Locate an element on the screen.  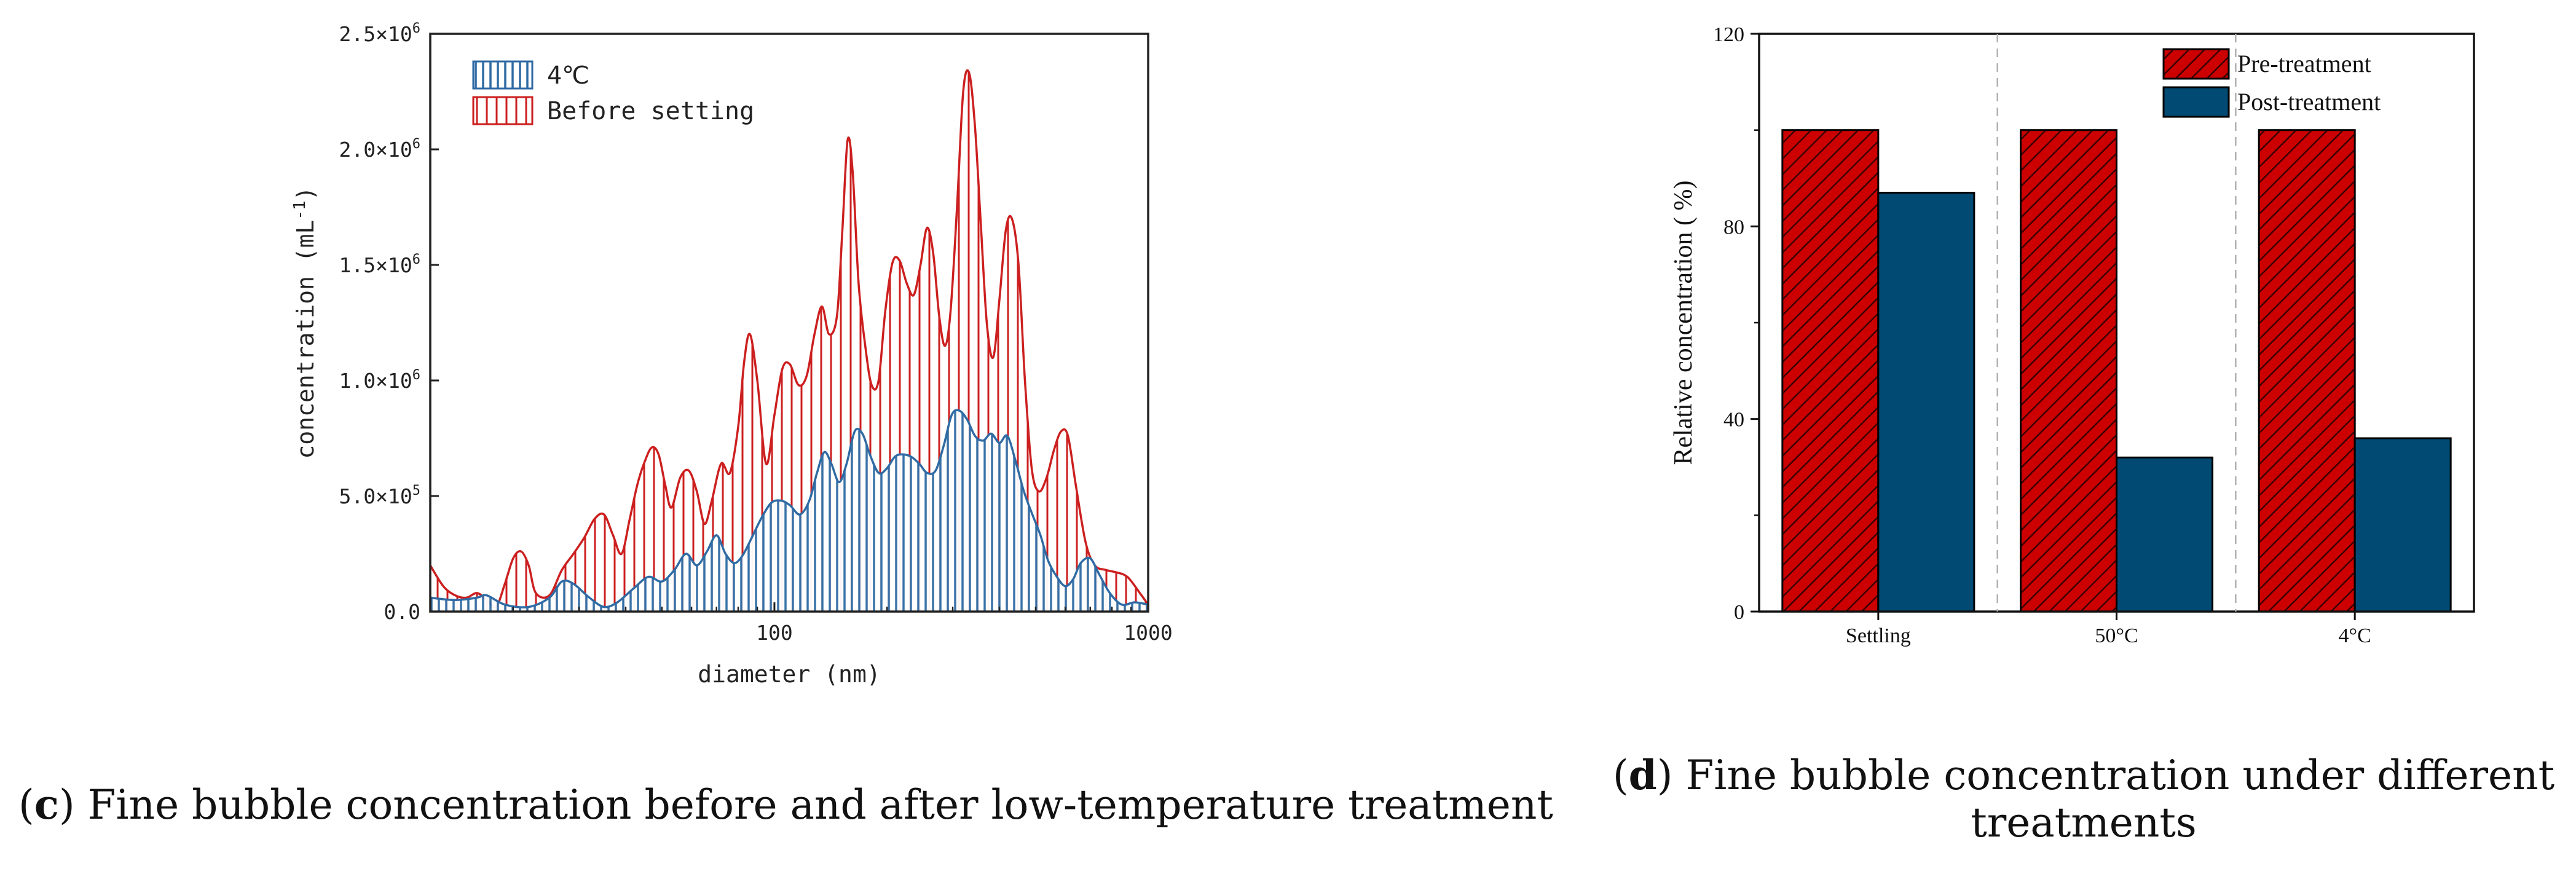
chart-c-y-tick-label: 2.0×106 is located at coordinates (380, 149).